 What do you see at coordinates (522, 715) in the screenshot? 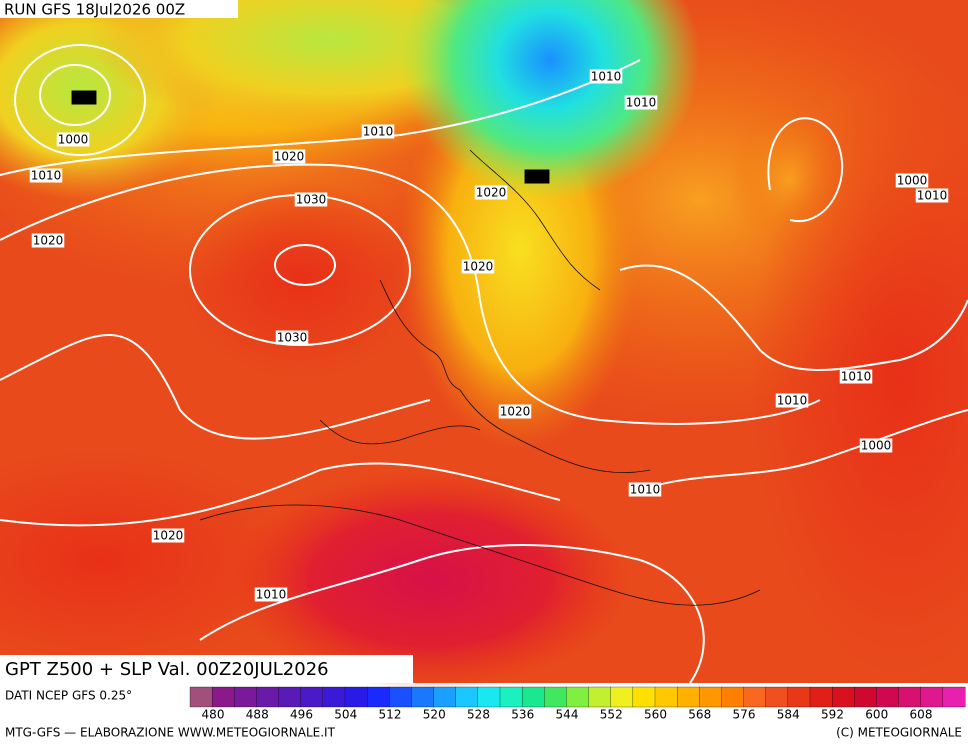
I see `scale-label: 536` at bounding box center [522, 715].